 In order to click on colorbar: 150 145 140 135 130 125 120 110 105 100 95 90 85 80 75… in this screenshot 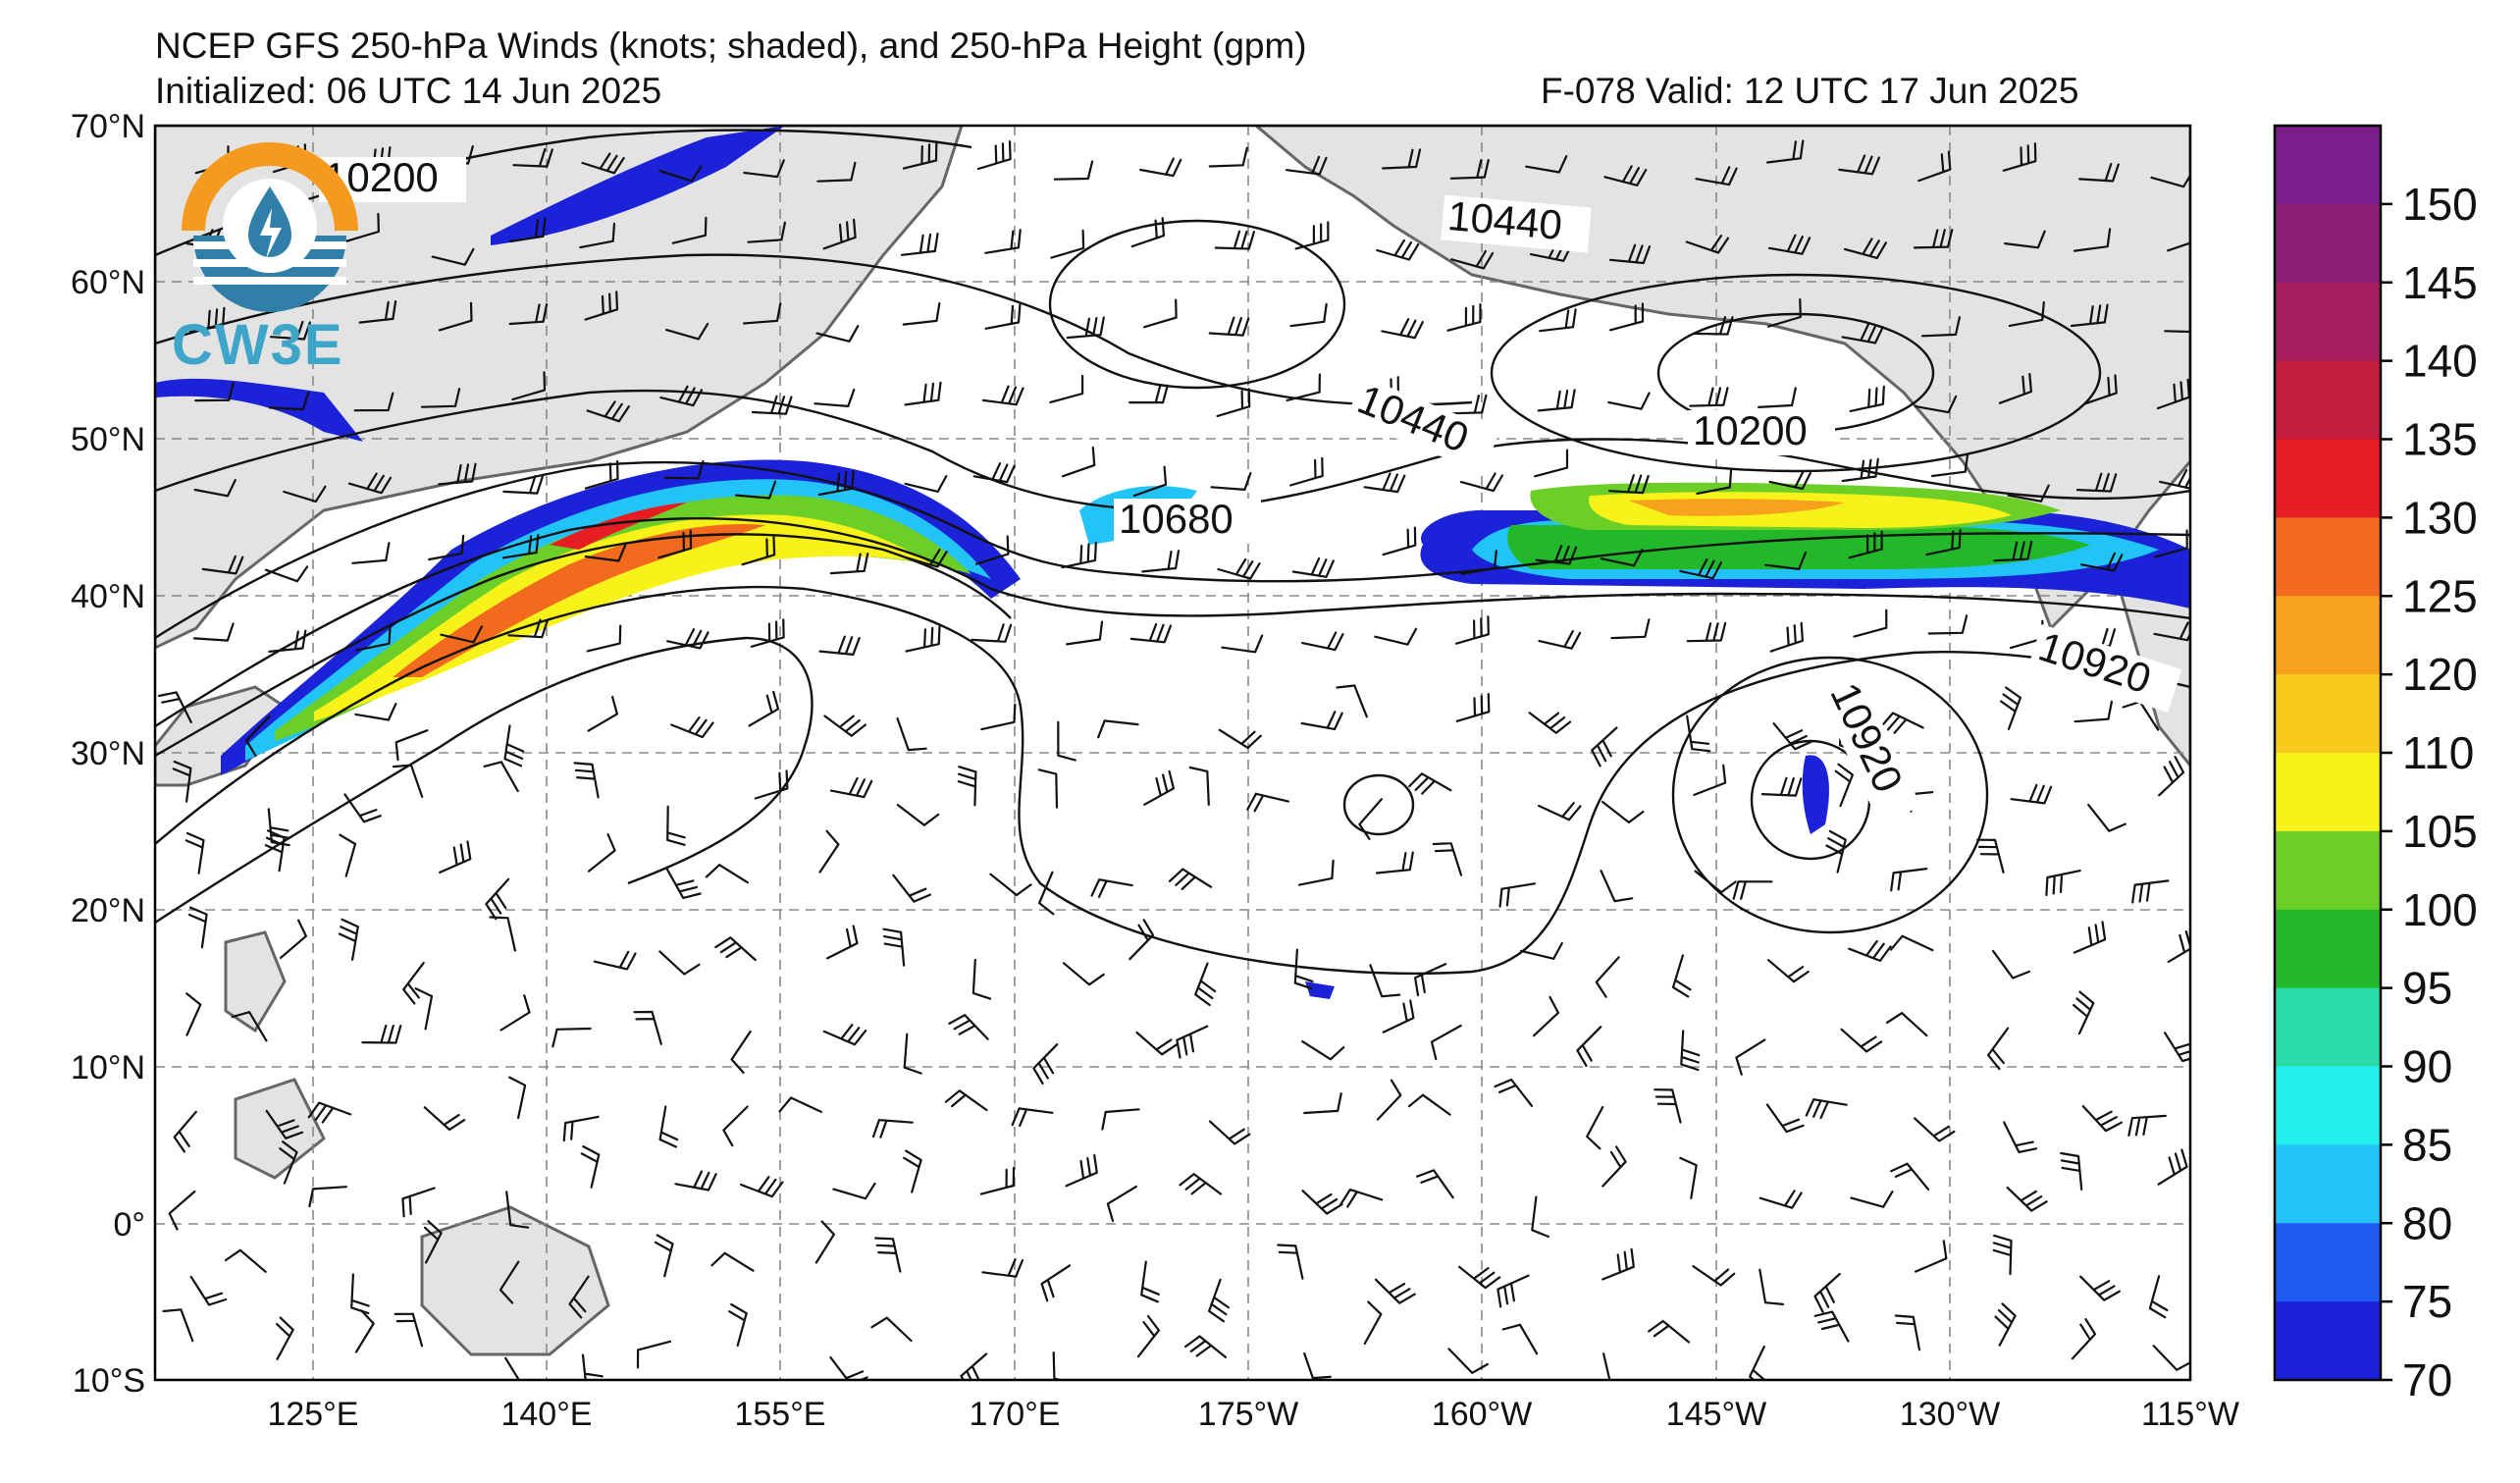, I will do `click(2375, 765)`.